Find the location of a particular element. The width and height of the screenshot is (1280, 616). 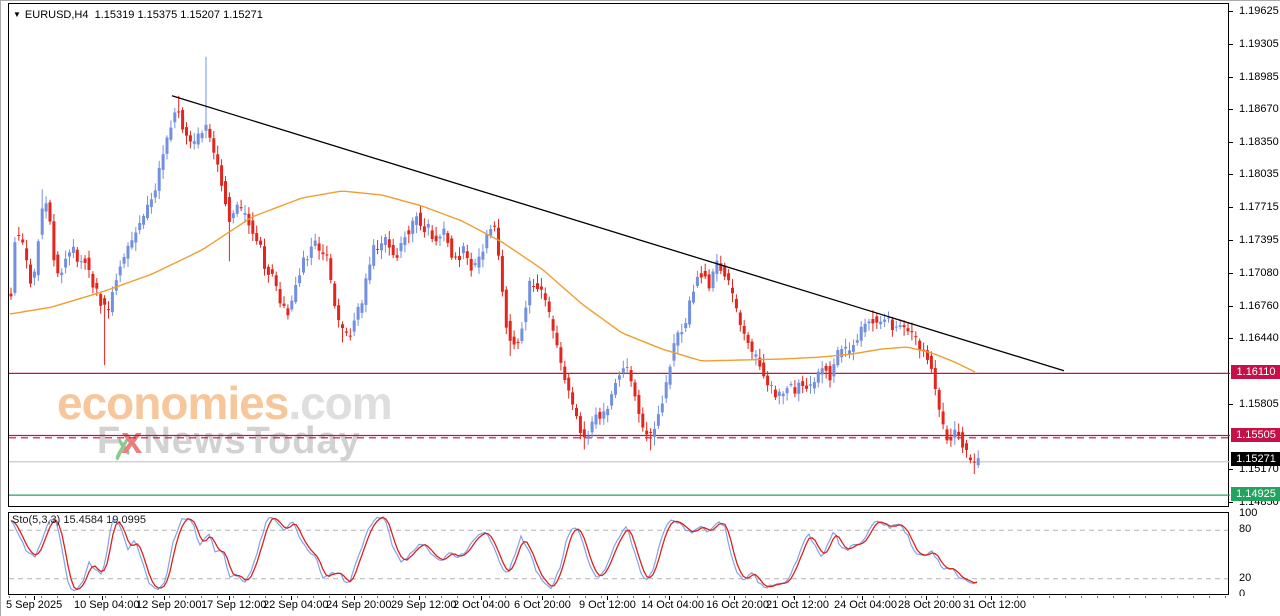

chart-title-quotes: 1.15319 1.15375 1.15207 1.15271 is located at coordinates (178, 15).